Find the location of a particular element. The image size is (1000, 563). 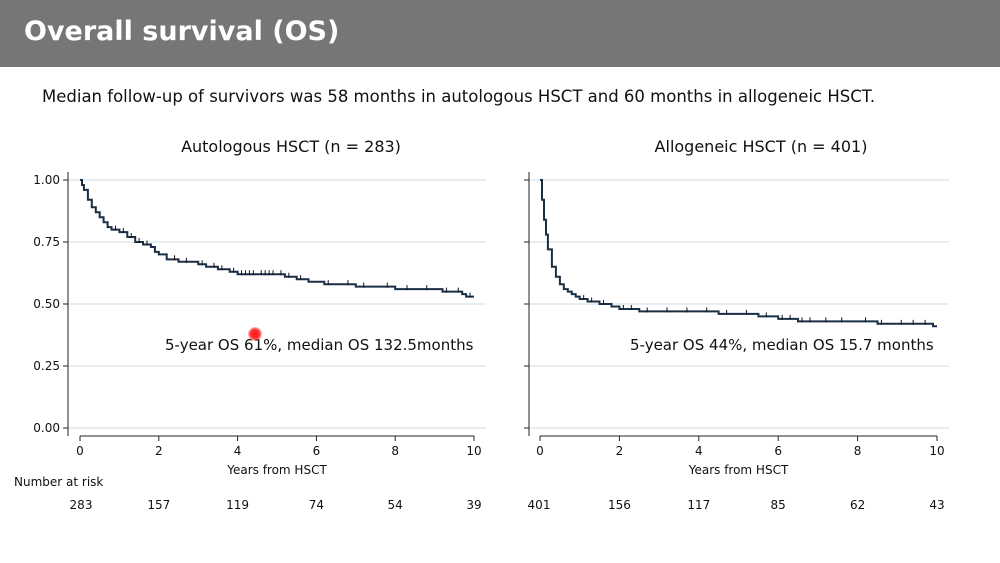

number-at-risk-label: Number at risk is located at coordinates (59, 482).